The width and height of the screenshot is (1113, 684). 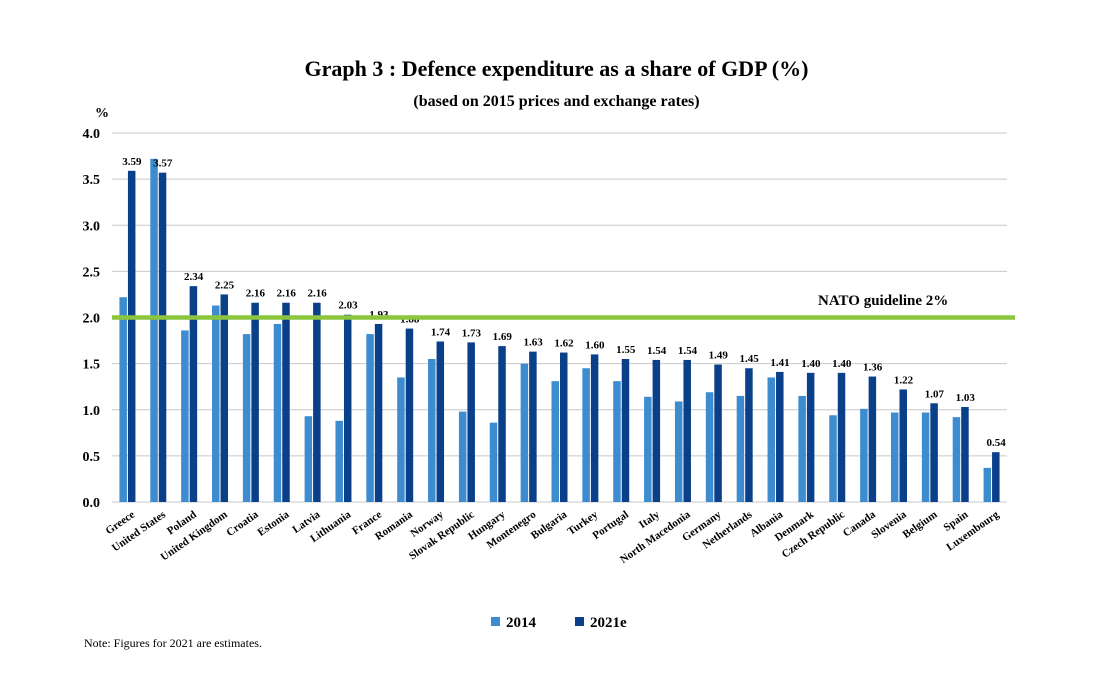 What do you see at coordinates (102, 113) in the screenshot?
I see `y-axis-label: %` at bounding box center [102, 113].